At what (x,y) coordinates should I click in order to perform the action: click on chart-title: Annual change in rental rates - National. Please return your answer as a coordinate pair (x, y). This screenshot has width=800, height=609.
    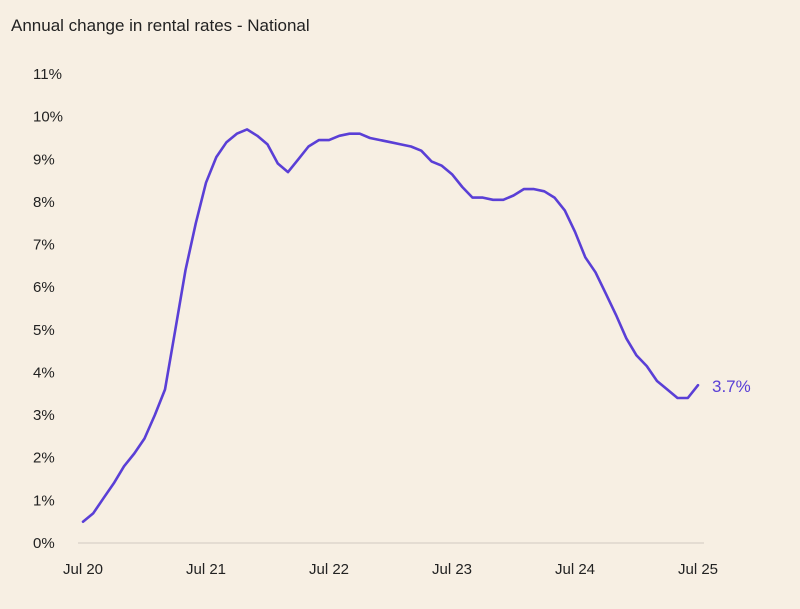
    Looking at the image, I should click on (160, 25).